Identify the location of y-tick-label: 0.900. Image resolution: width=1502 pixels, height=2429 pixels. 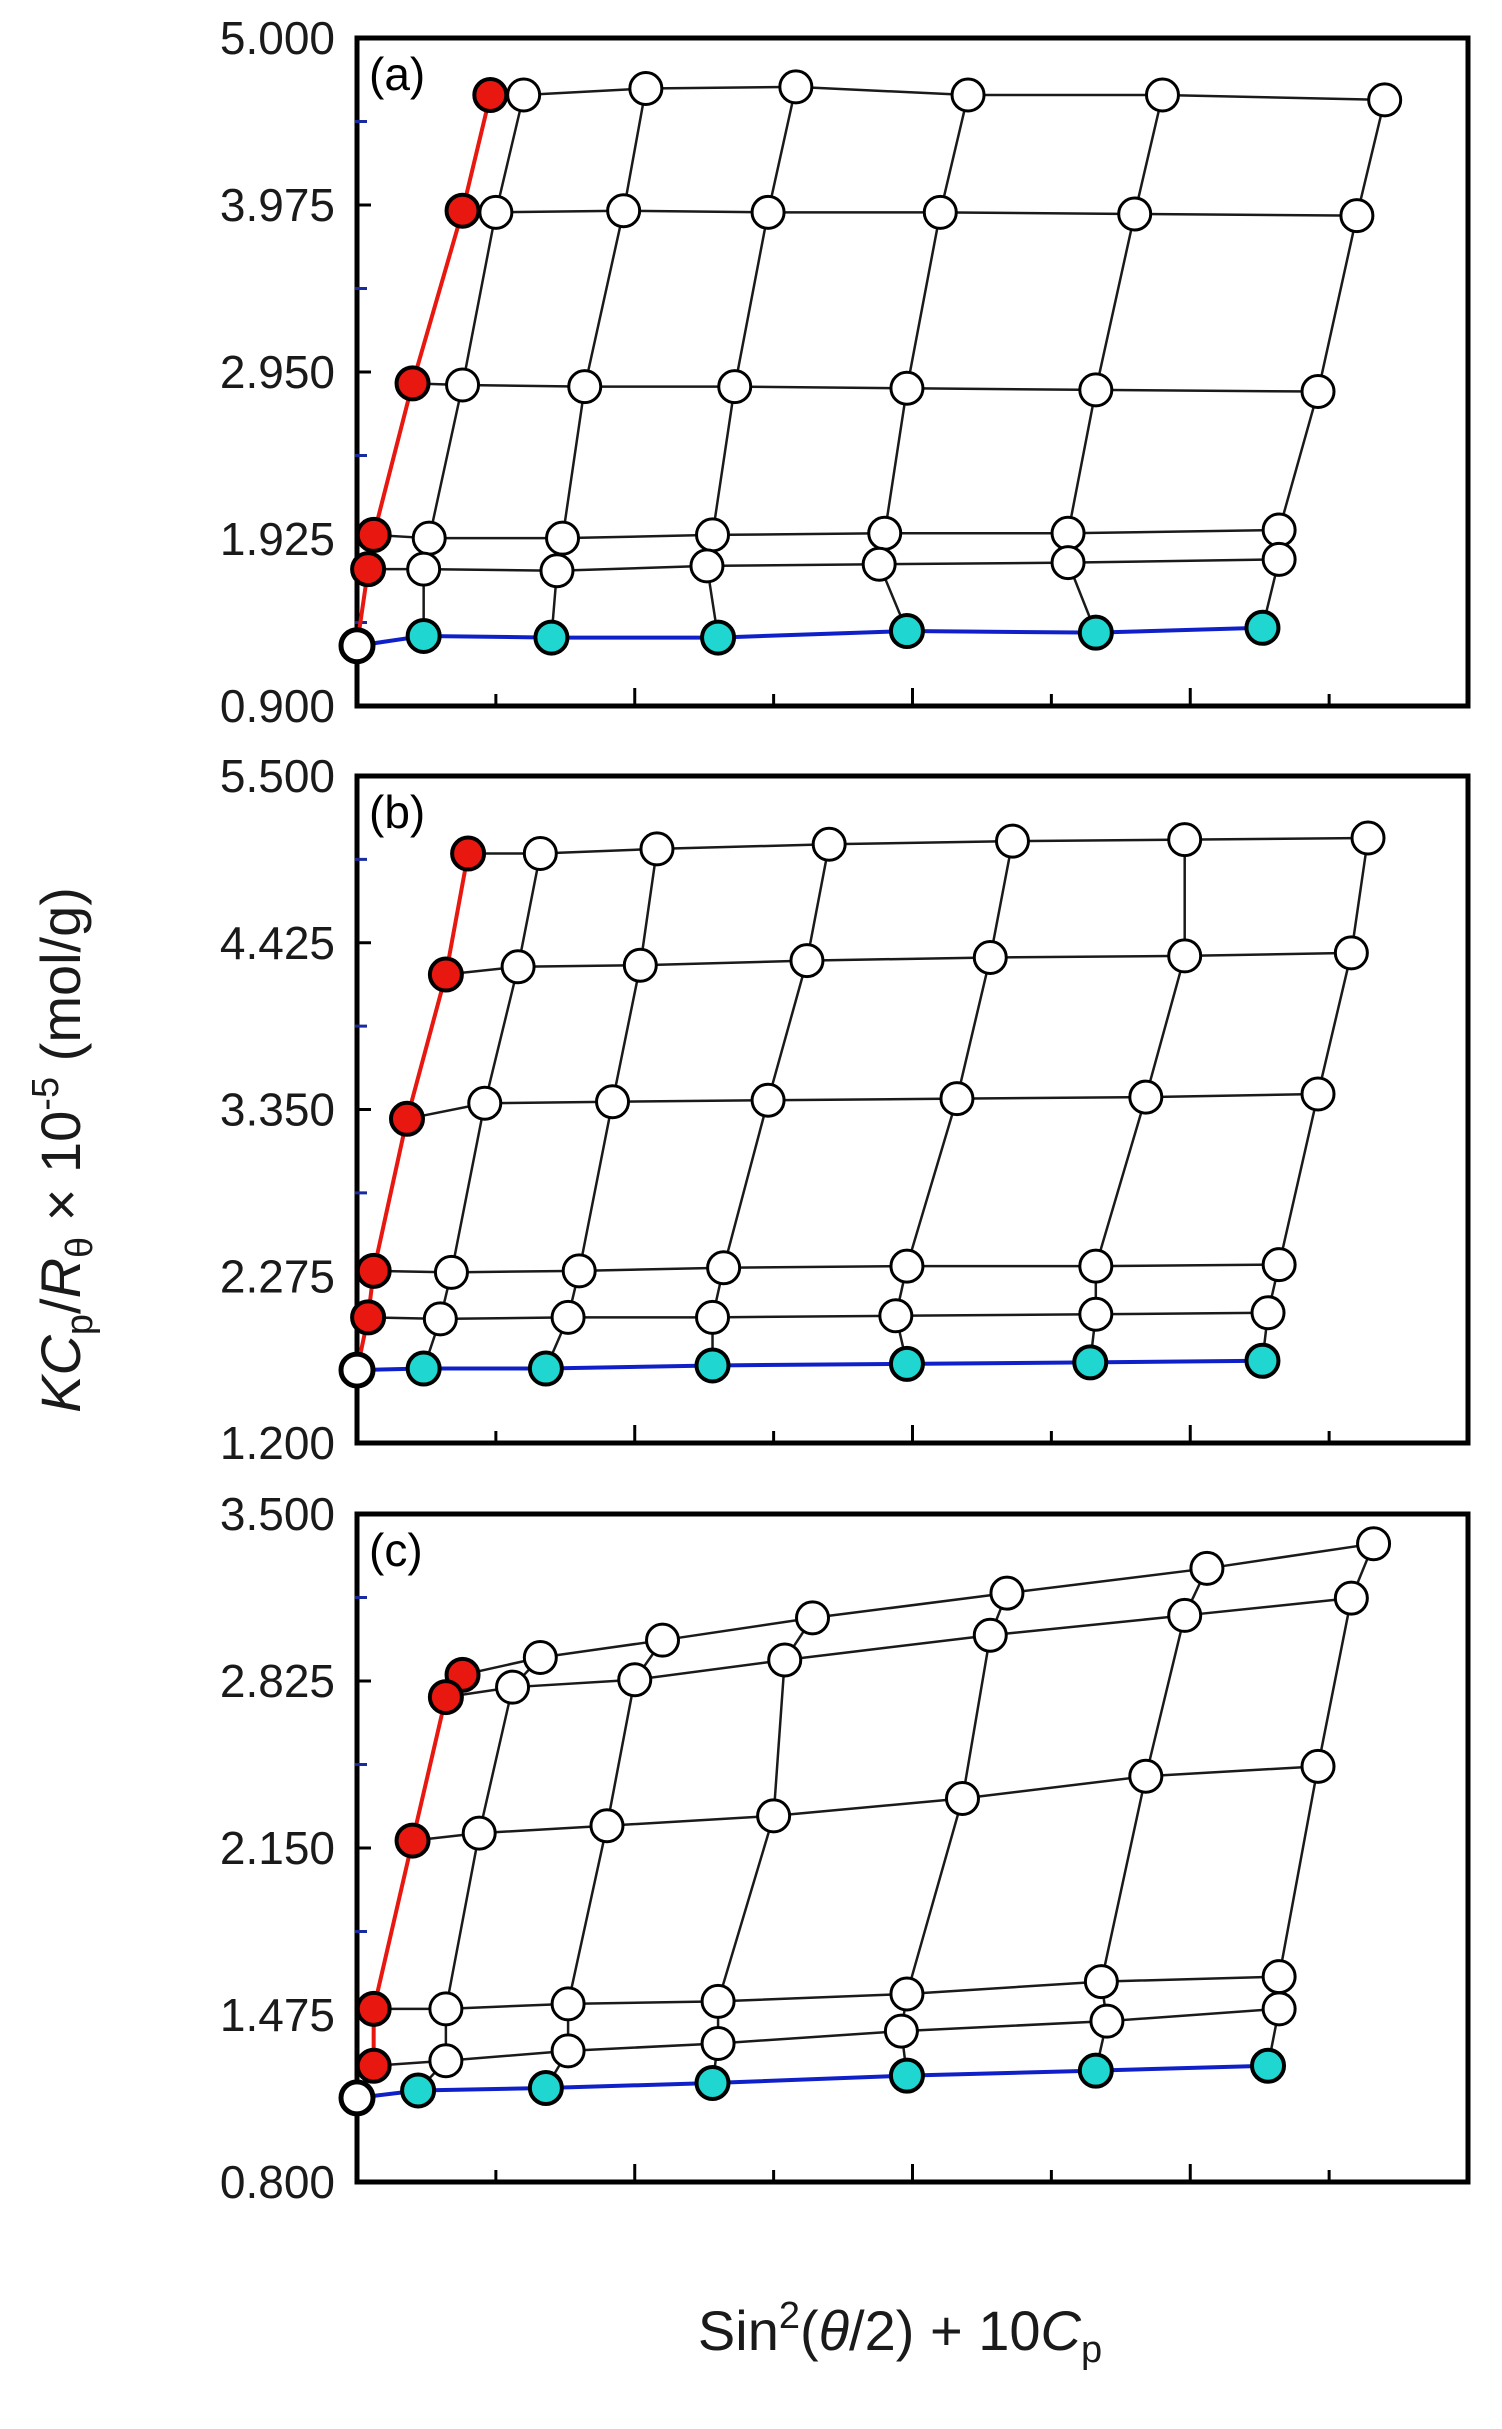
(277, 706).